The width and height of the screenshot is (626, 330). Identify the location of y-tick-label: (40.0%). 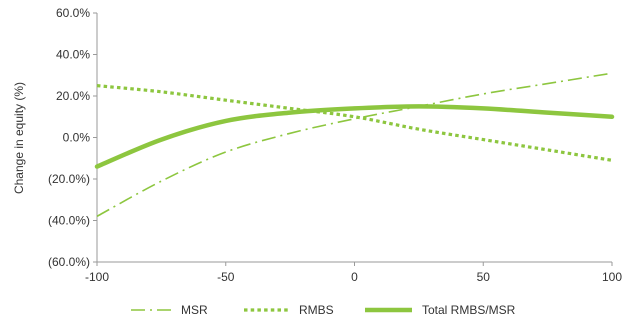
(69, 221).